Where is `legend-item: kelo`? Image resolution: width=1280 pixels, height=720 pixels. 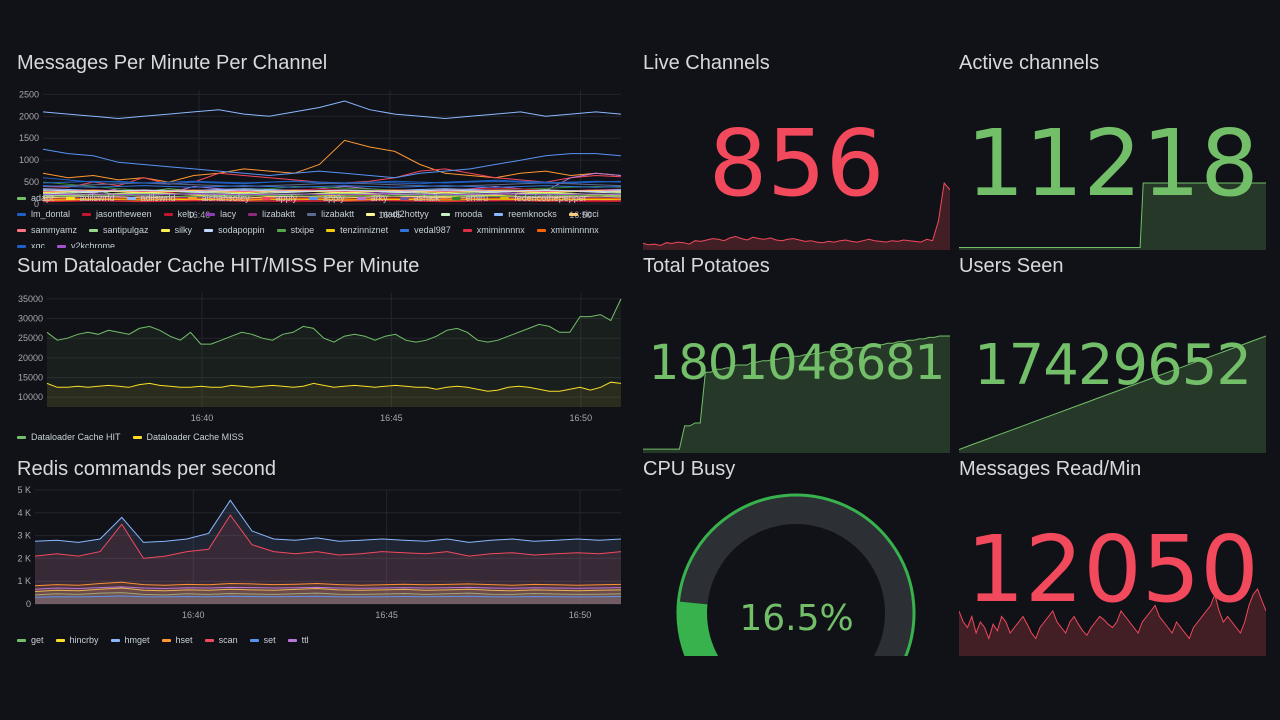 legend-item: kelo is located at coordinates (178, 214).